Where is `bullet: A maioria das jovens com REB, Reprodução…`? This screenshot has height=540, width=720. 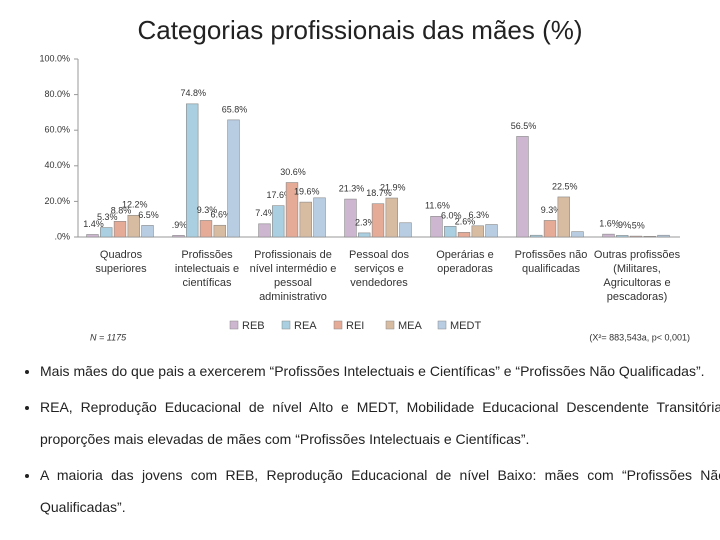 bullet: A maioria das jovens com REB, Reprodução… is located at coordinates (380, 491).